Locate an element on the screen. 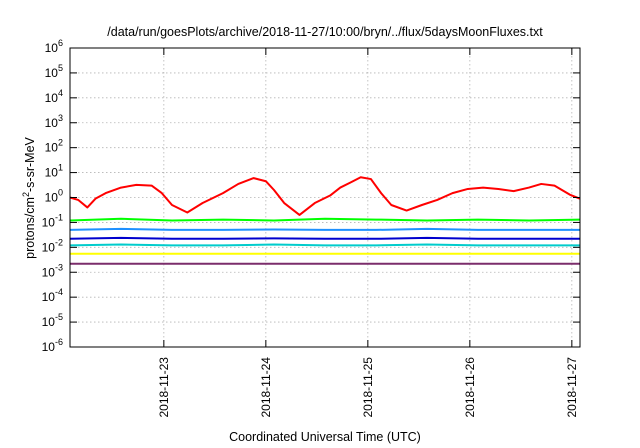 This screenshot has height=448, width=640. y-axis-label-sup: 2 is located at coordinates (26, 194).